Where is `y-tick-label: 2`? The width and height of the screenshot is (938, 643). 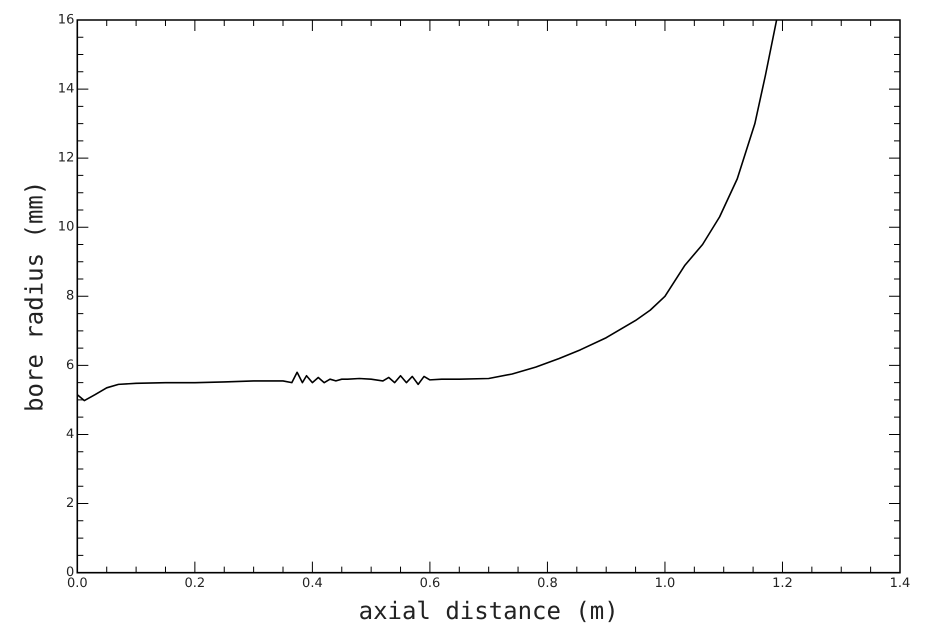
y-tick-label: 2 is located at coordinates (70, 503).